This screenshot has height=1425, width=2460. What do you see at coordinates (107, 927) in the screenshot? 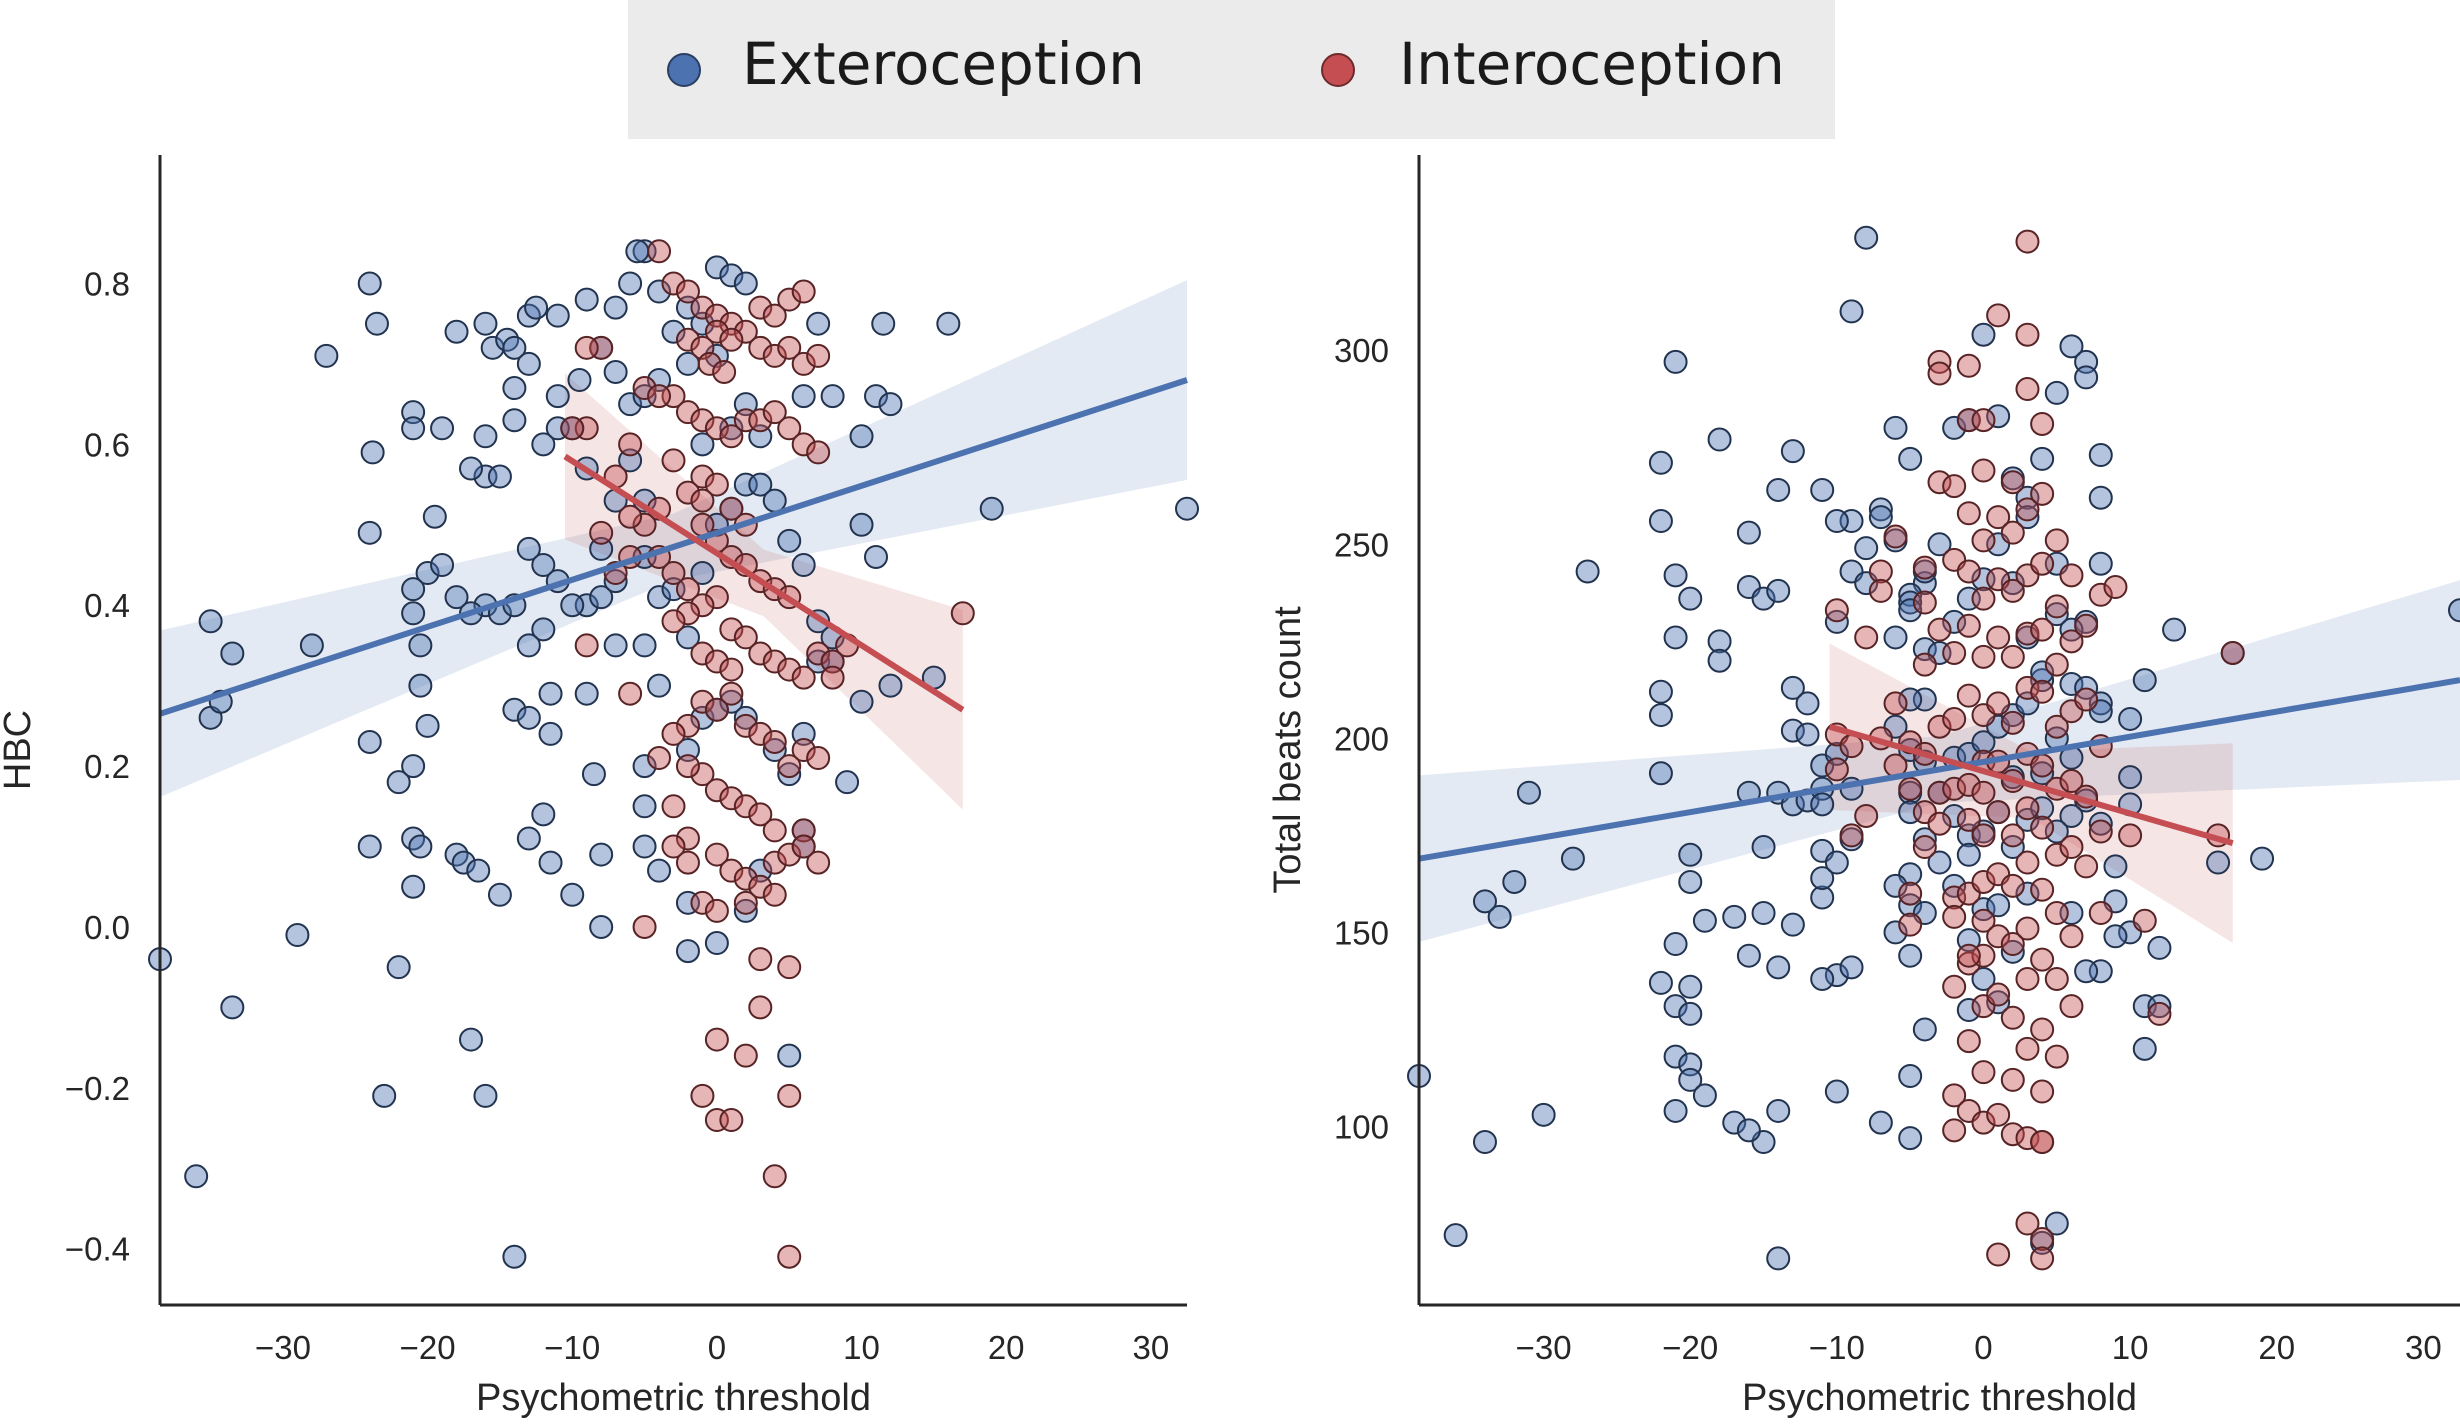
I see `hbc-y-tick-label: 0.0` at bounding box center [107, 927].